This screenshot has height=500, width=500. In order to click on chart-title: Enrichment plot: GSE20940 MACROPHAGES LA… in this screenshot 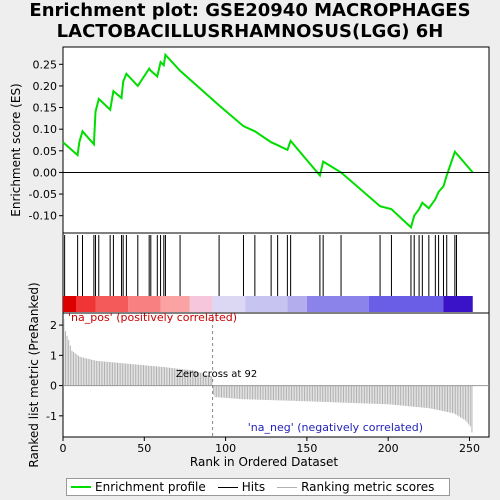, I will do `click(250, 21)`.